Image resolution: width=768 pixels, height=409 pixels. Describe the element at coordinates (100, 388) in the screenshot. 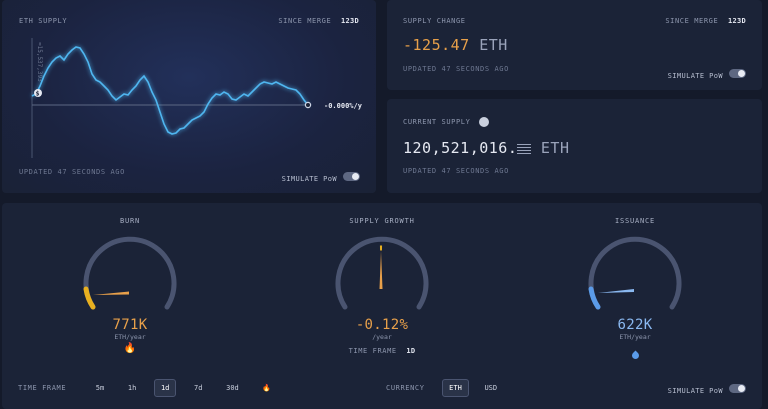

I see `time-frame-5m: 5m` at that location.